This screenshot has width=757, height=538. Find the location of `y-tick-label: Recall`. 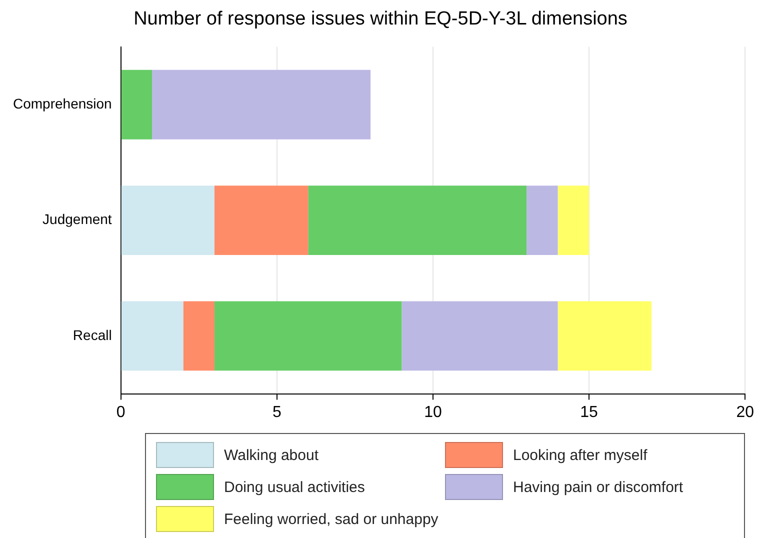

y-tick-label: Recall is located at coordinates (92, 334).